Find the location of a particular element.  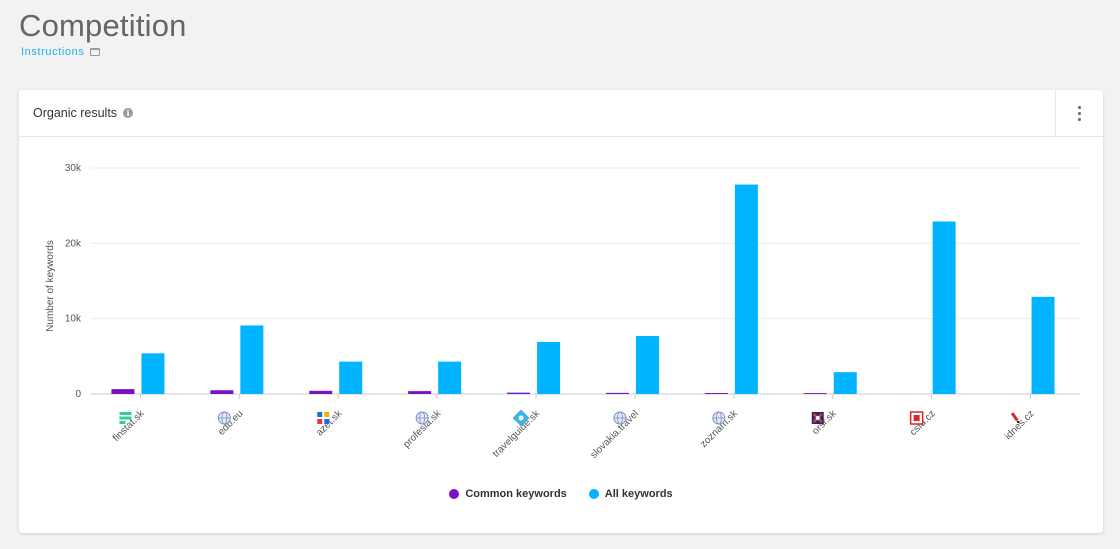

info-icon: i is located at coordinates (128, 113).